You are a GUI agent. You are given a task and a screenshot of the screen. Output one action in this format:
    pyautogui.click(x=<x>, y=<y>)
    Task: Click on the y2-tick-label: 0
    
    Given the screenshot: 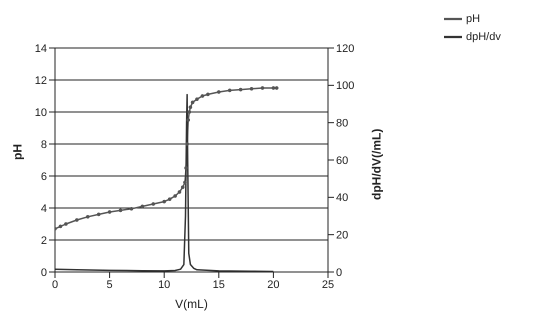 What is the action you would take?
    pyautogui.click(x=339, y=272)
    